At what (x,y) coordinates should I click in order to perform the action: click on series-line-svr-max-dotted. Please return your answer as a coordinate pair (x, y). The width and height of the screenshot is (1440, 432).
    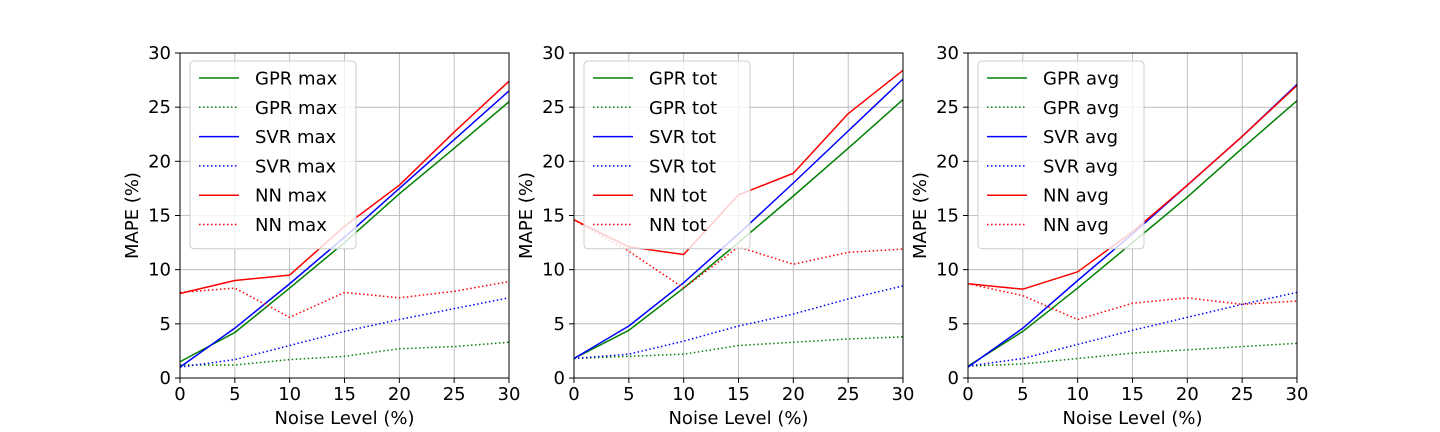
    Looking at the image, I should click on (344, 332).